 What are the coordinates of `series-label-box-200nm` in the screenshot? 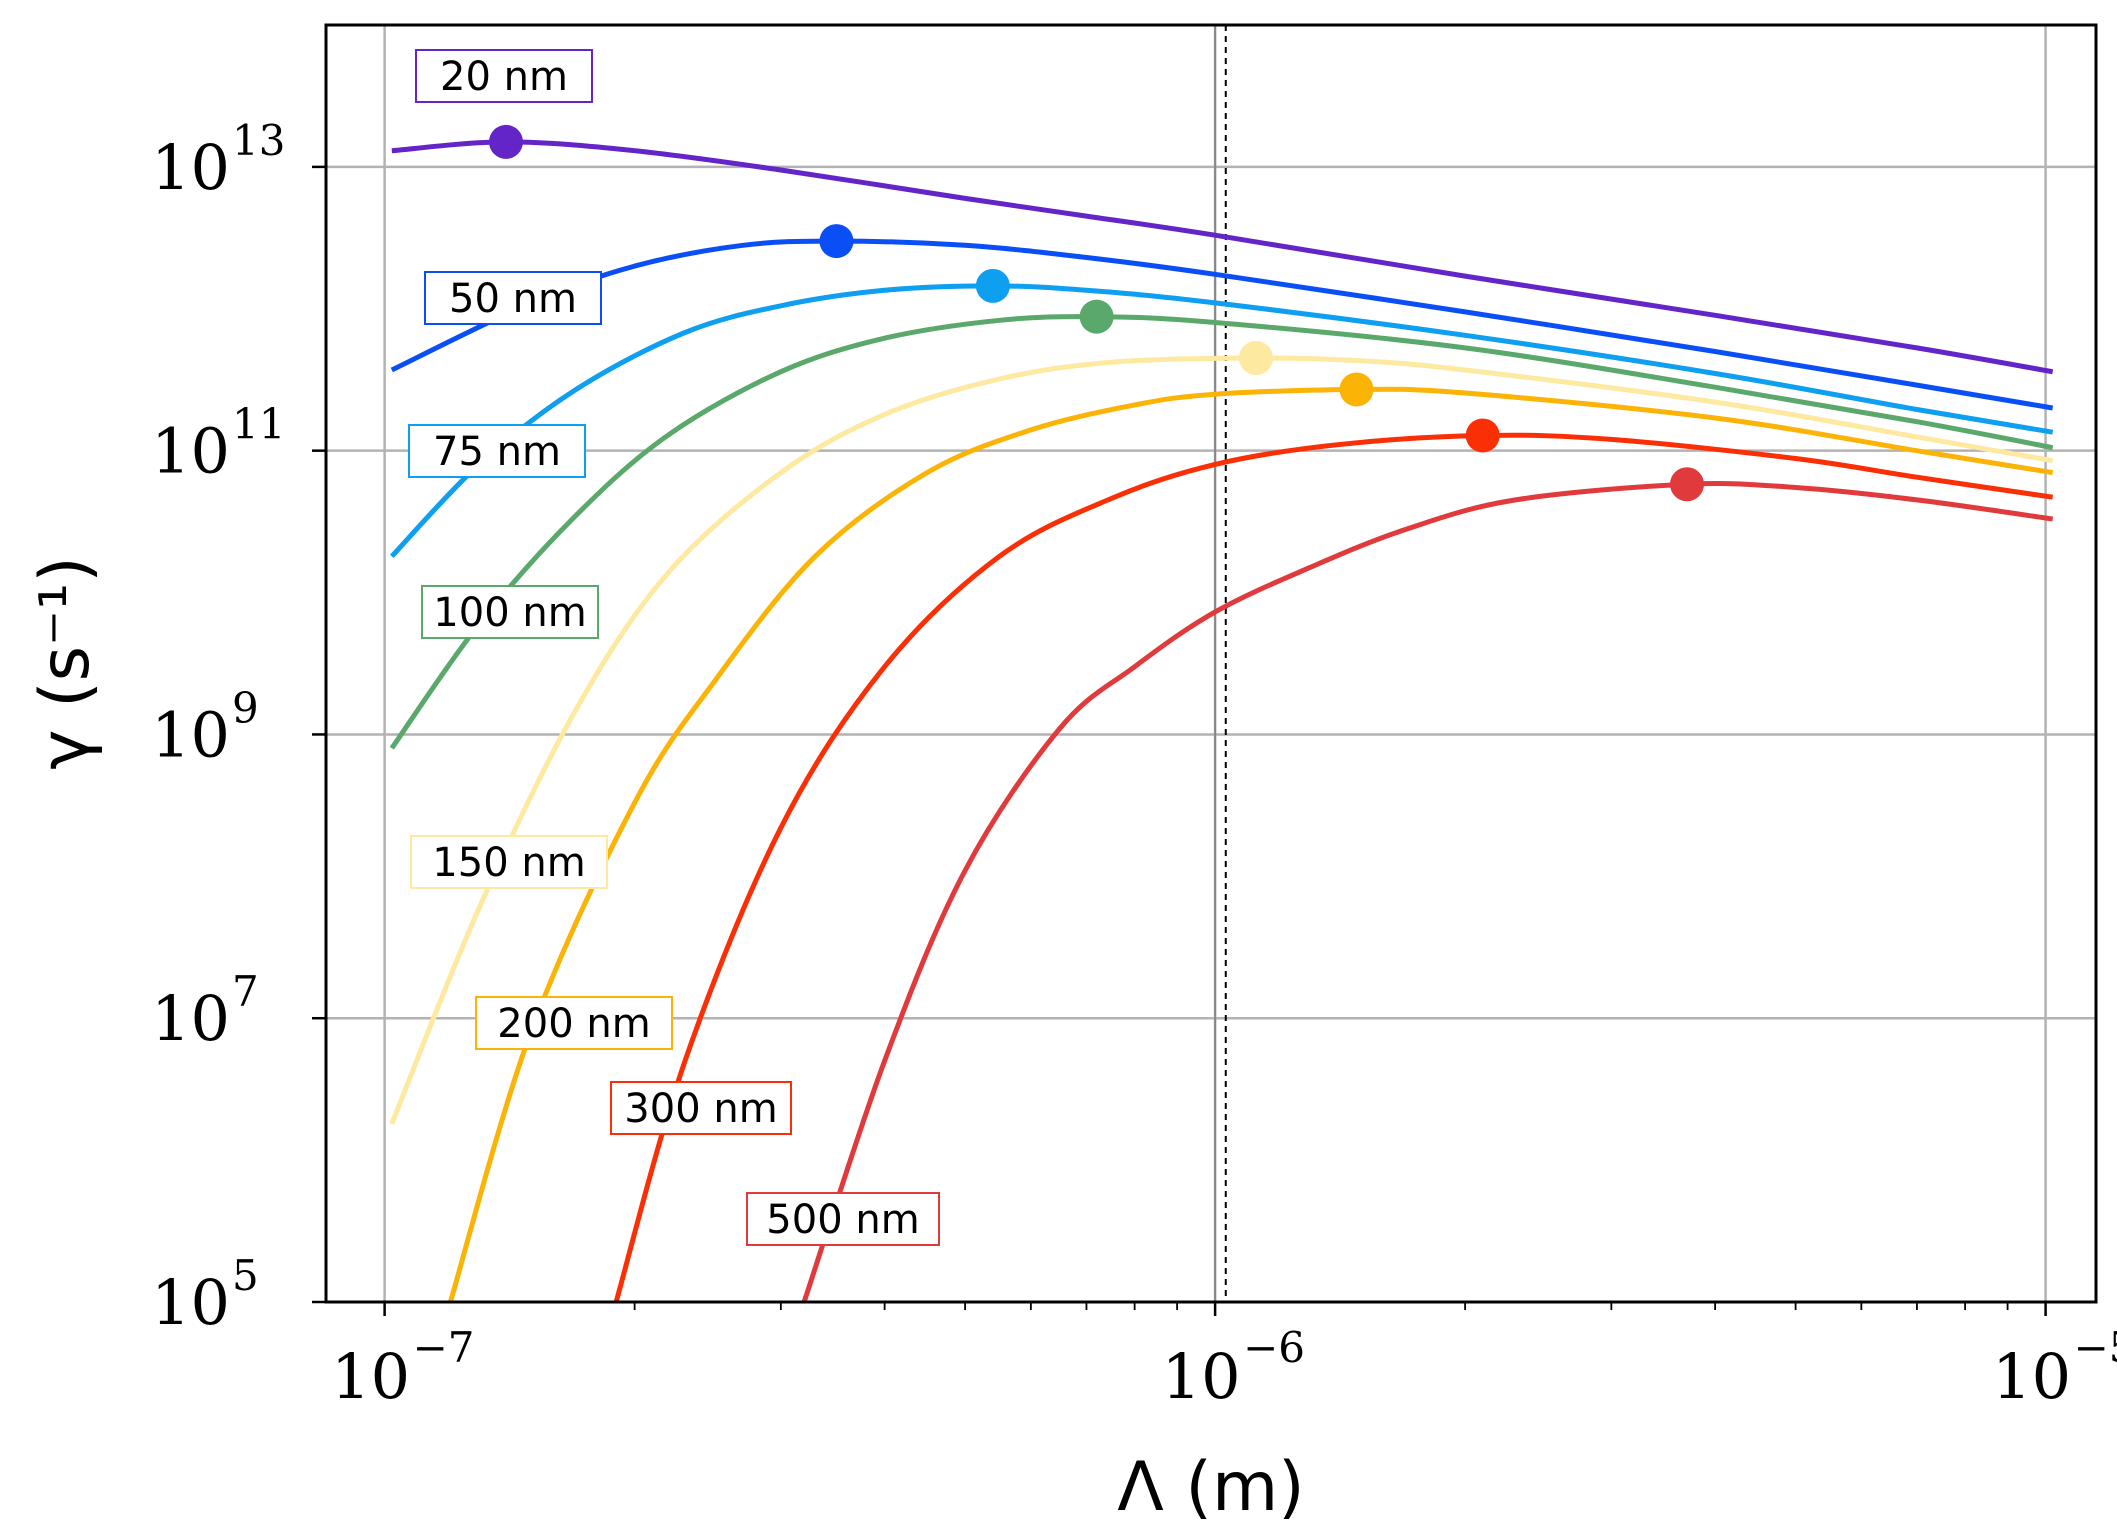 It's located at (574, 1023).